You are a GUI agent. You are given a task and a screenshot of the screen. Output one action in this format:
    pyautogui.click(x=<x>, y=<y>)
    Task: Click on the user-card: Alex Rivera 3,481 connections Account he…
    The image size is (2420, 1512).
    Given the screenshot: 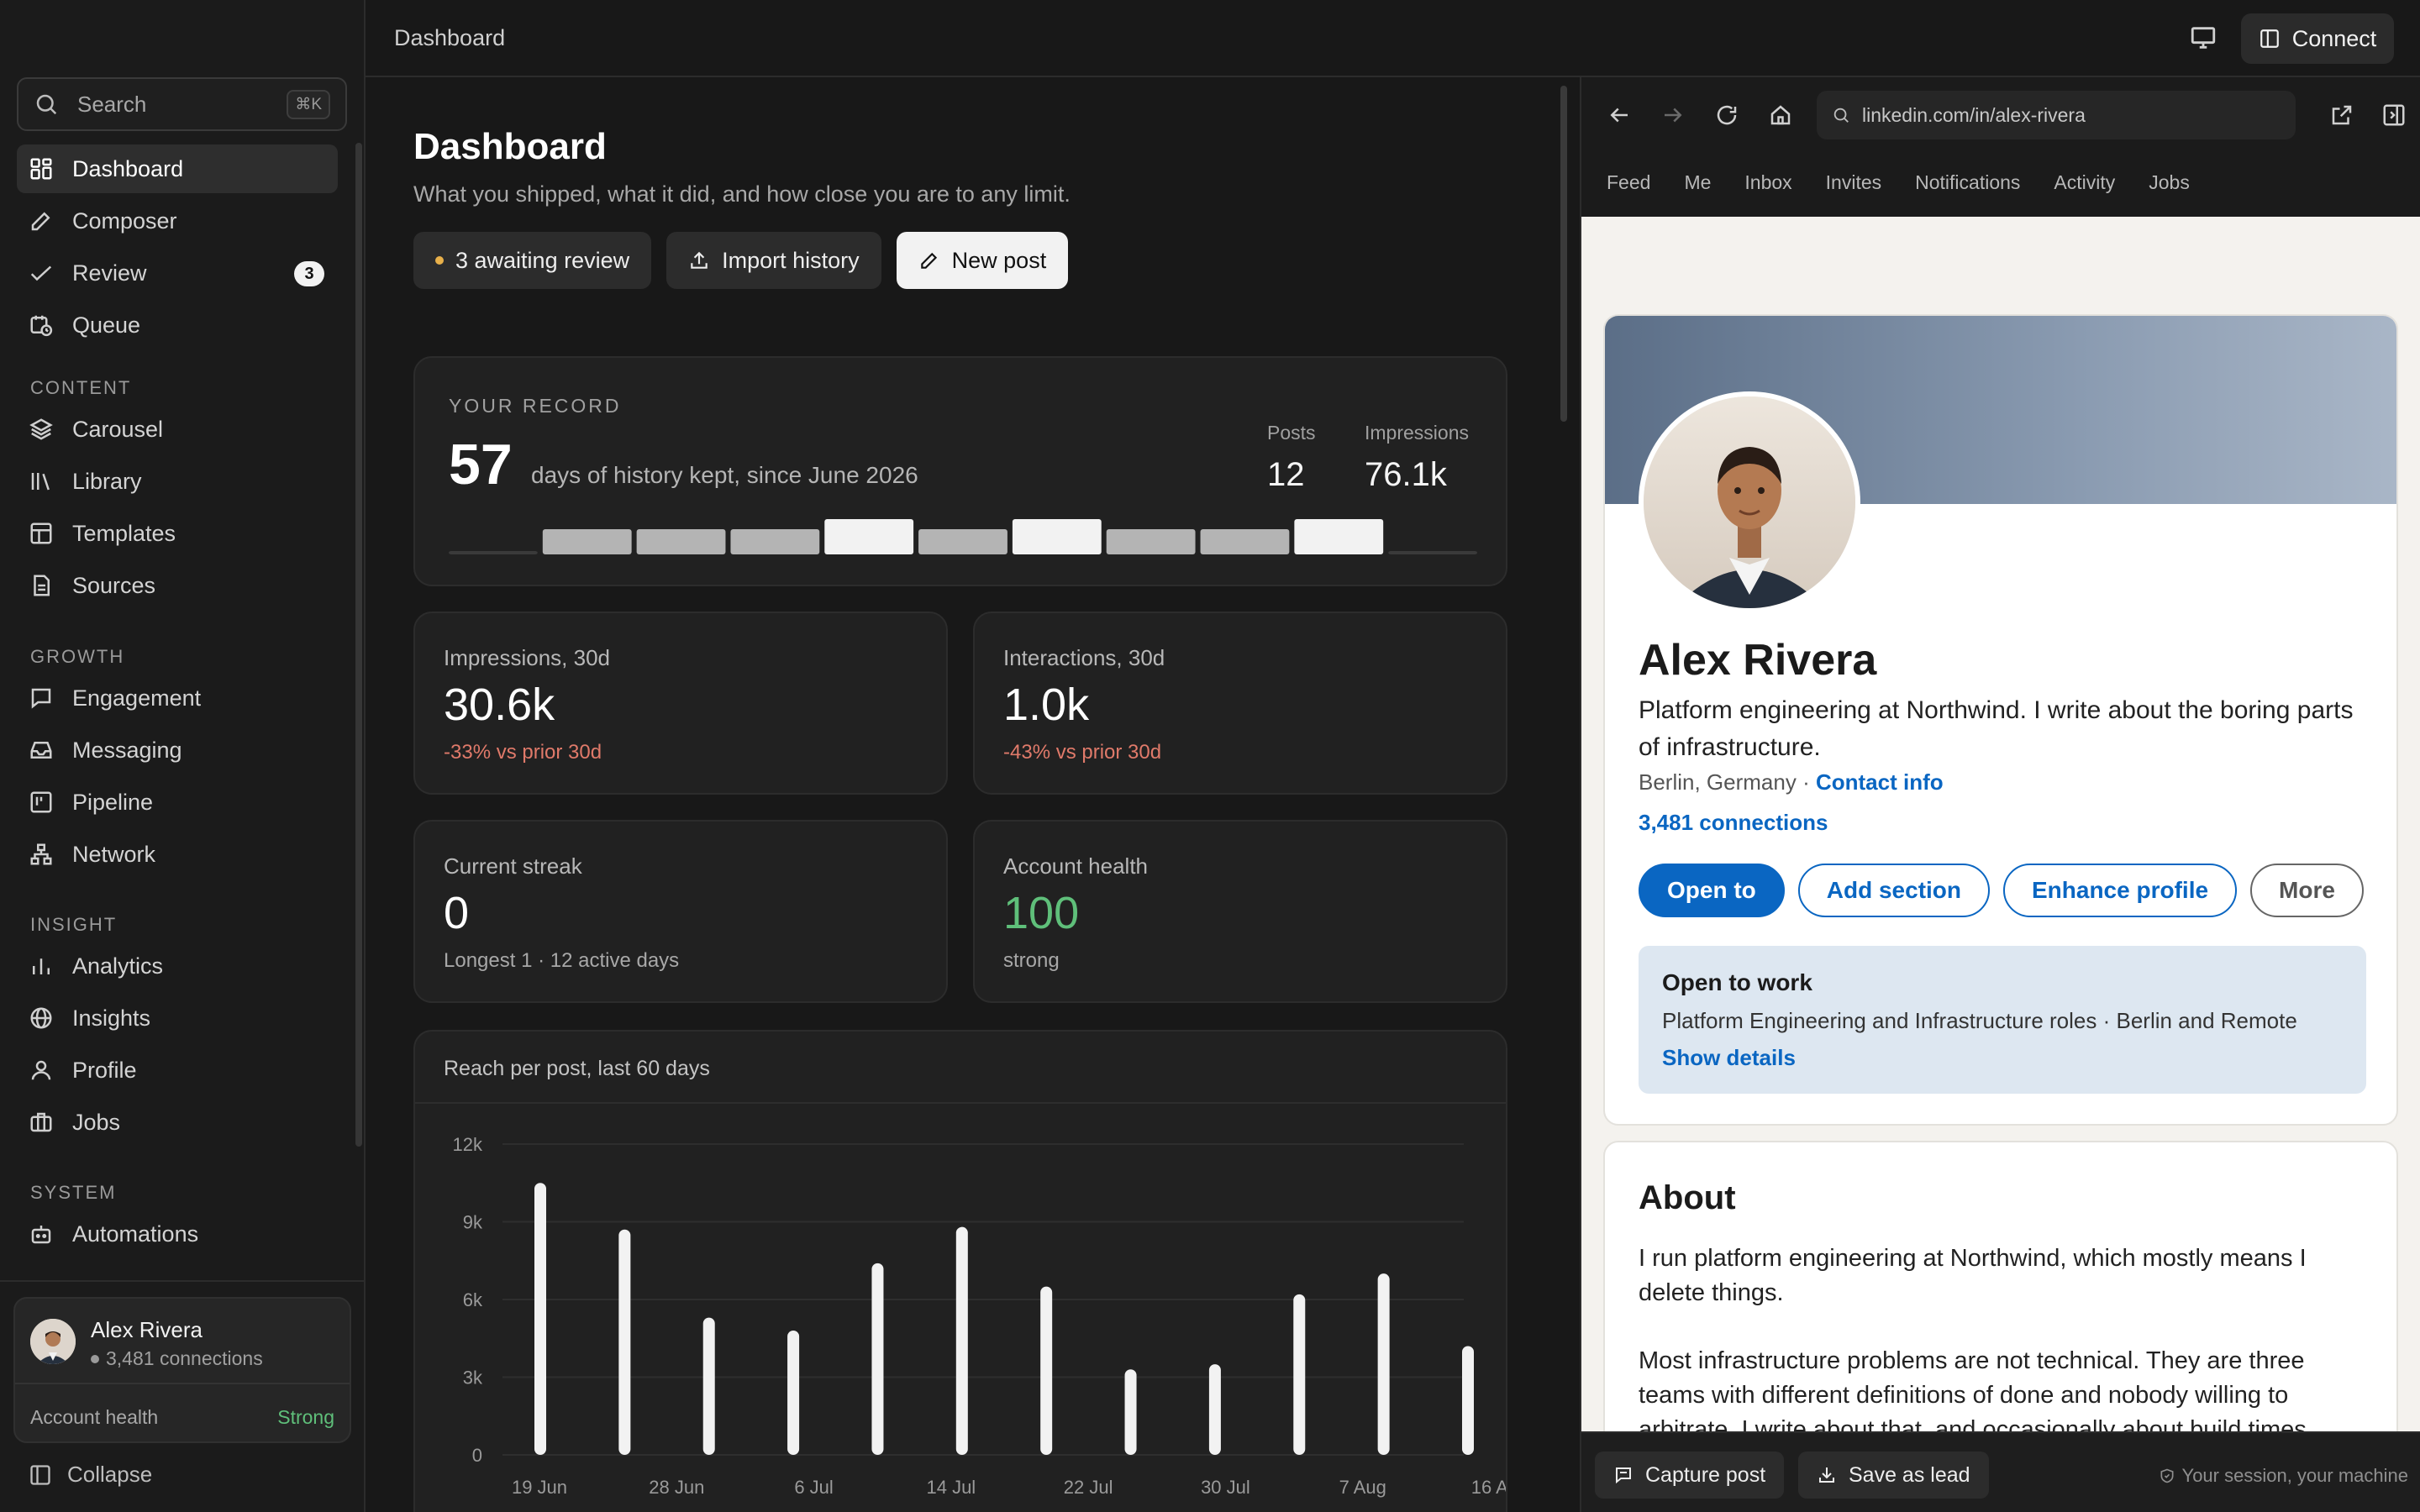 What is the action you would take?
    pyautogui.click(x=182, y=1370)
    